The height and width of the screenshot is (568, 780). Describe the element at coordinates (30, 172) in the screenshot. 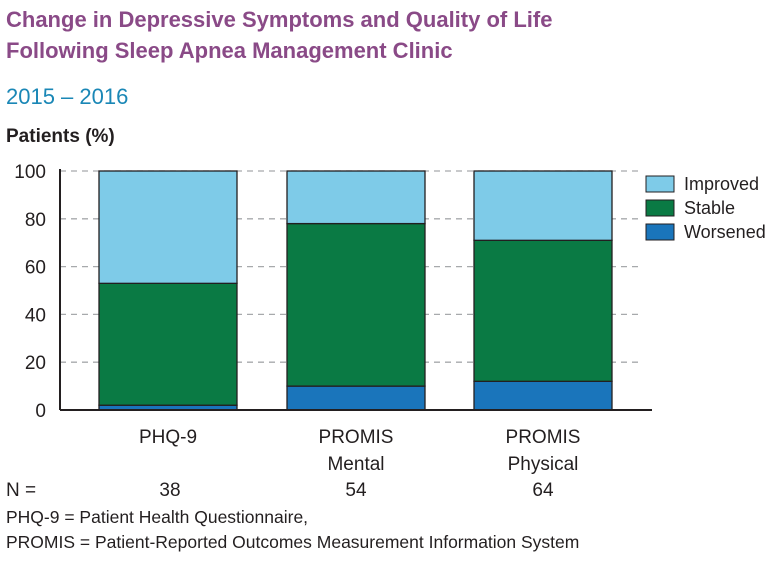

I see `y-tick-label-100: 100` at that location.